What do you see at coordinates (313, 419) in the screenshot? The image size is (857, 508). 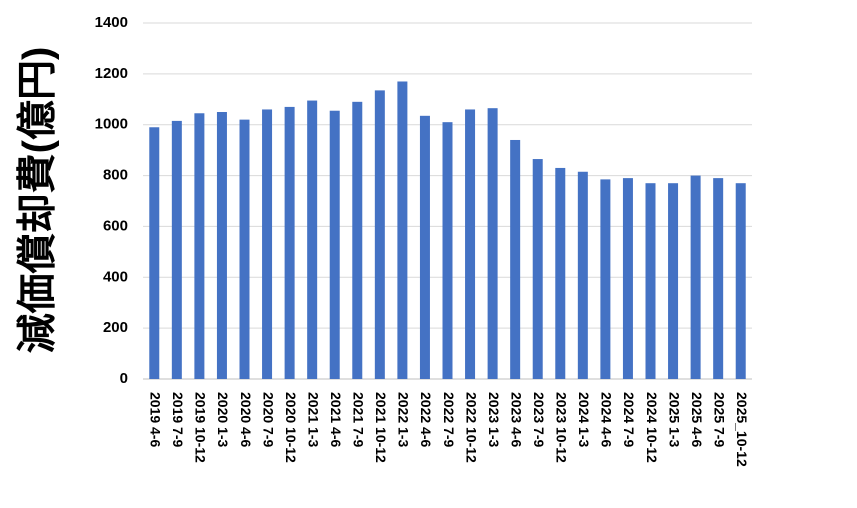 I see `x-tick-label: 2021 1-3` at bounding box center [313, 419].